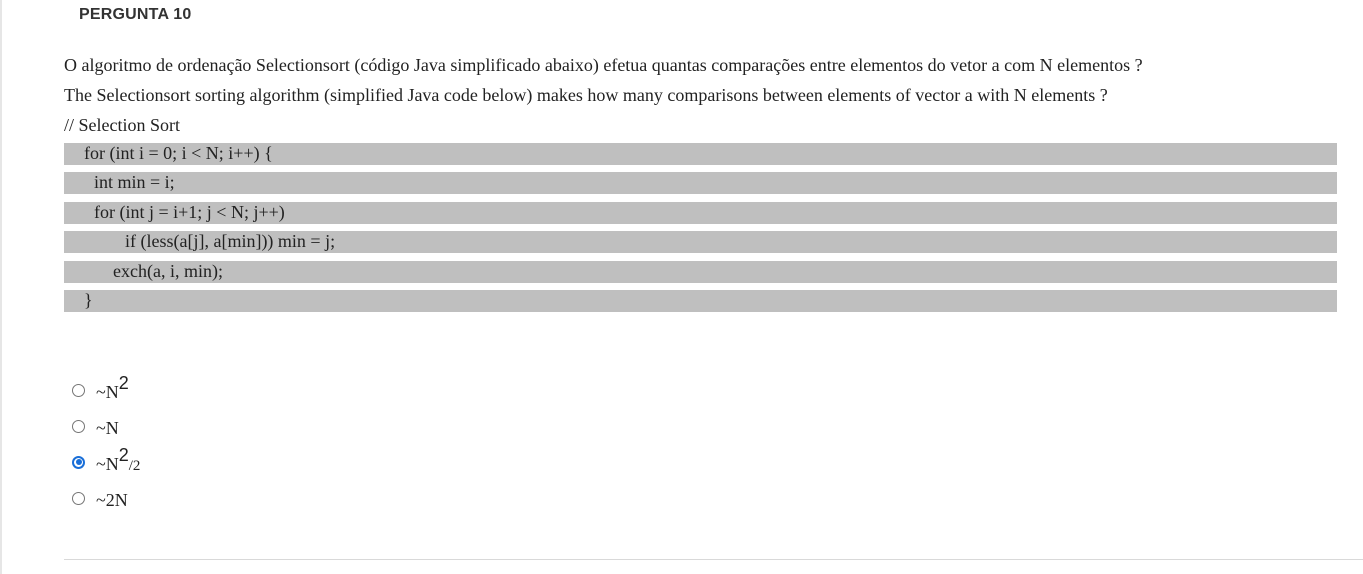  What do you see at coordinates (700, 212) in the screenshot?
I see `code-line: for (int j = i+1; j < N; j++)` at bounding box center [700, 212].